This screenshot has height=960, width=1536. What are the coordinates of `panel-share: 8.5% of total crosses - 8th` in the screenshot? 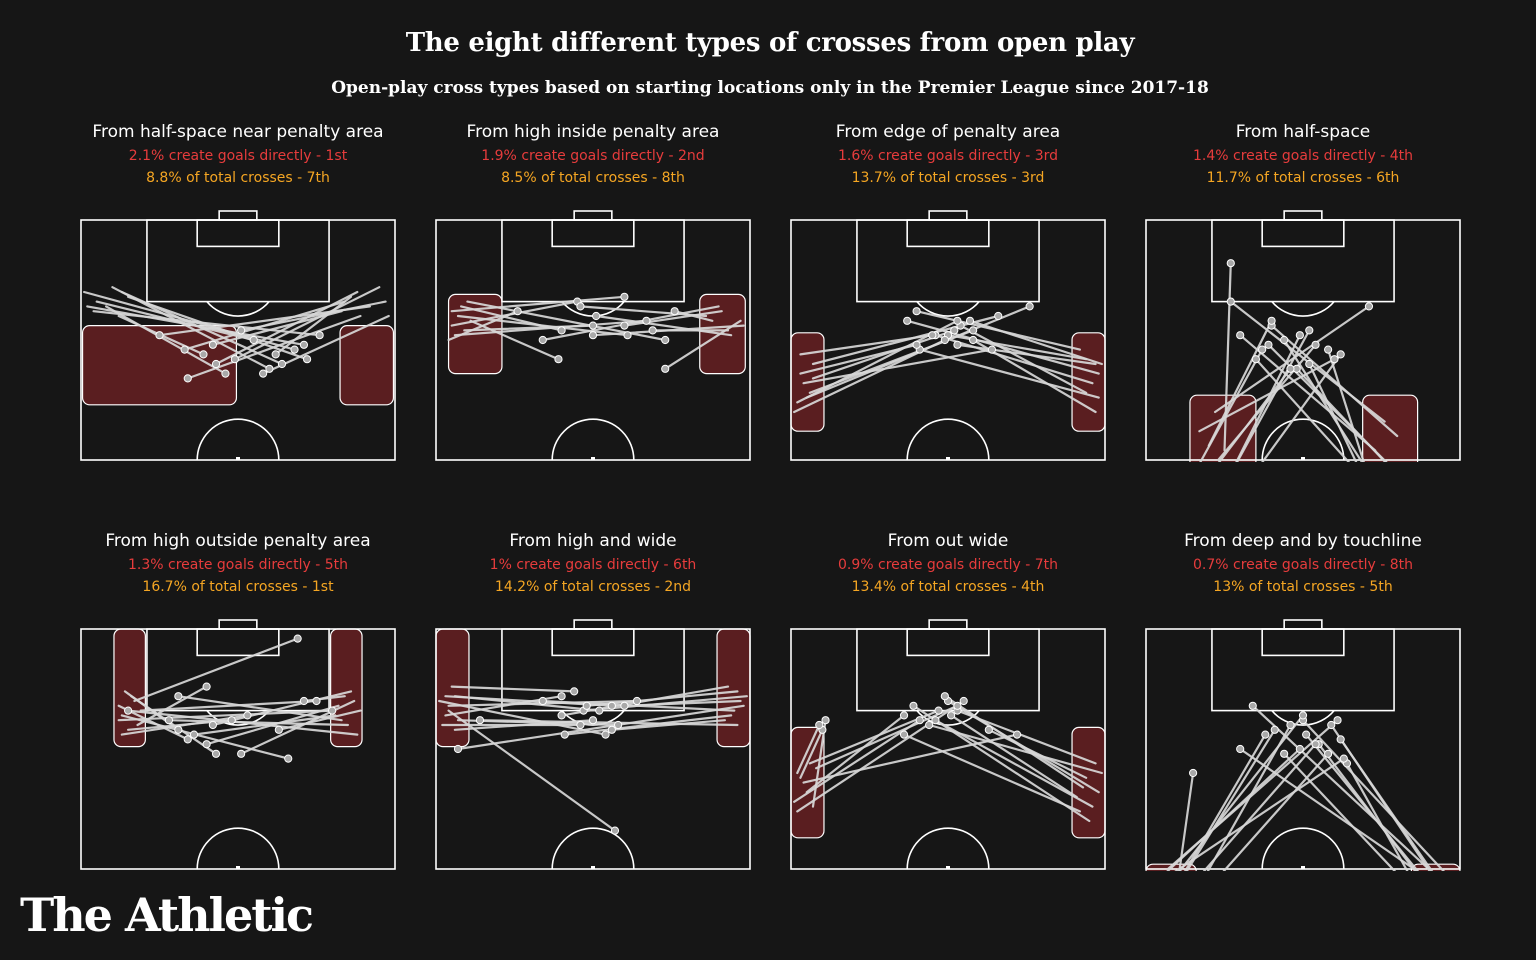 It's located at (593, 178).